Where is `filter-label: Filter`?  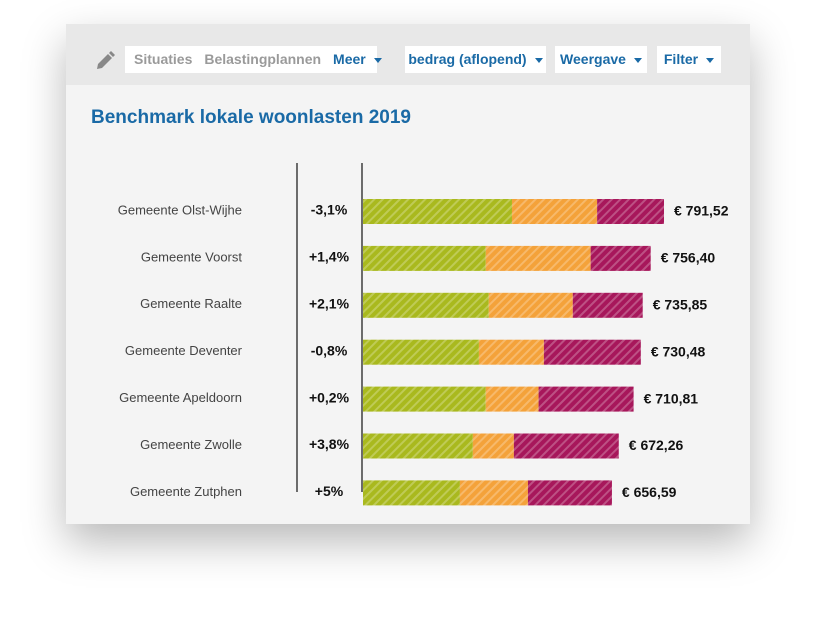
filter-label: Filter is located at coordinates (681, 59).